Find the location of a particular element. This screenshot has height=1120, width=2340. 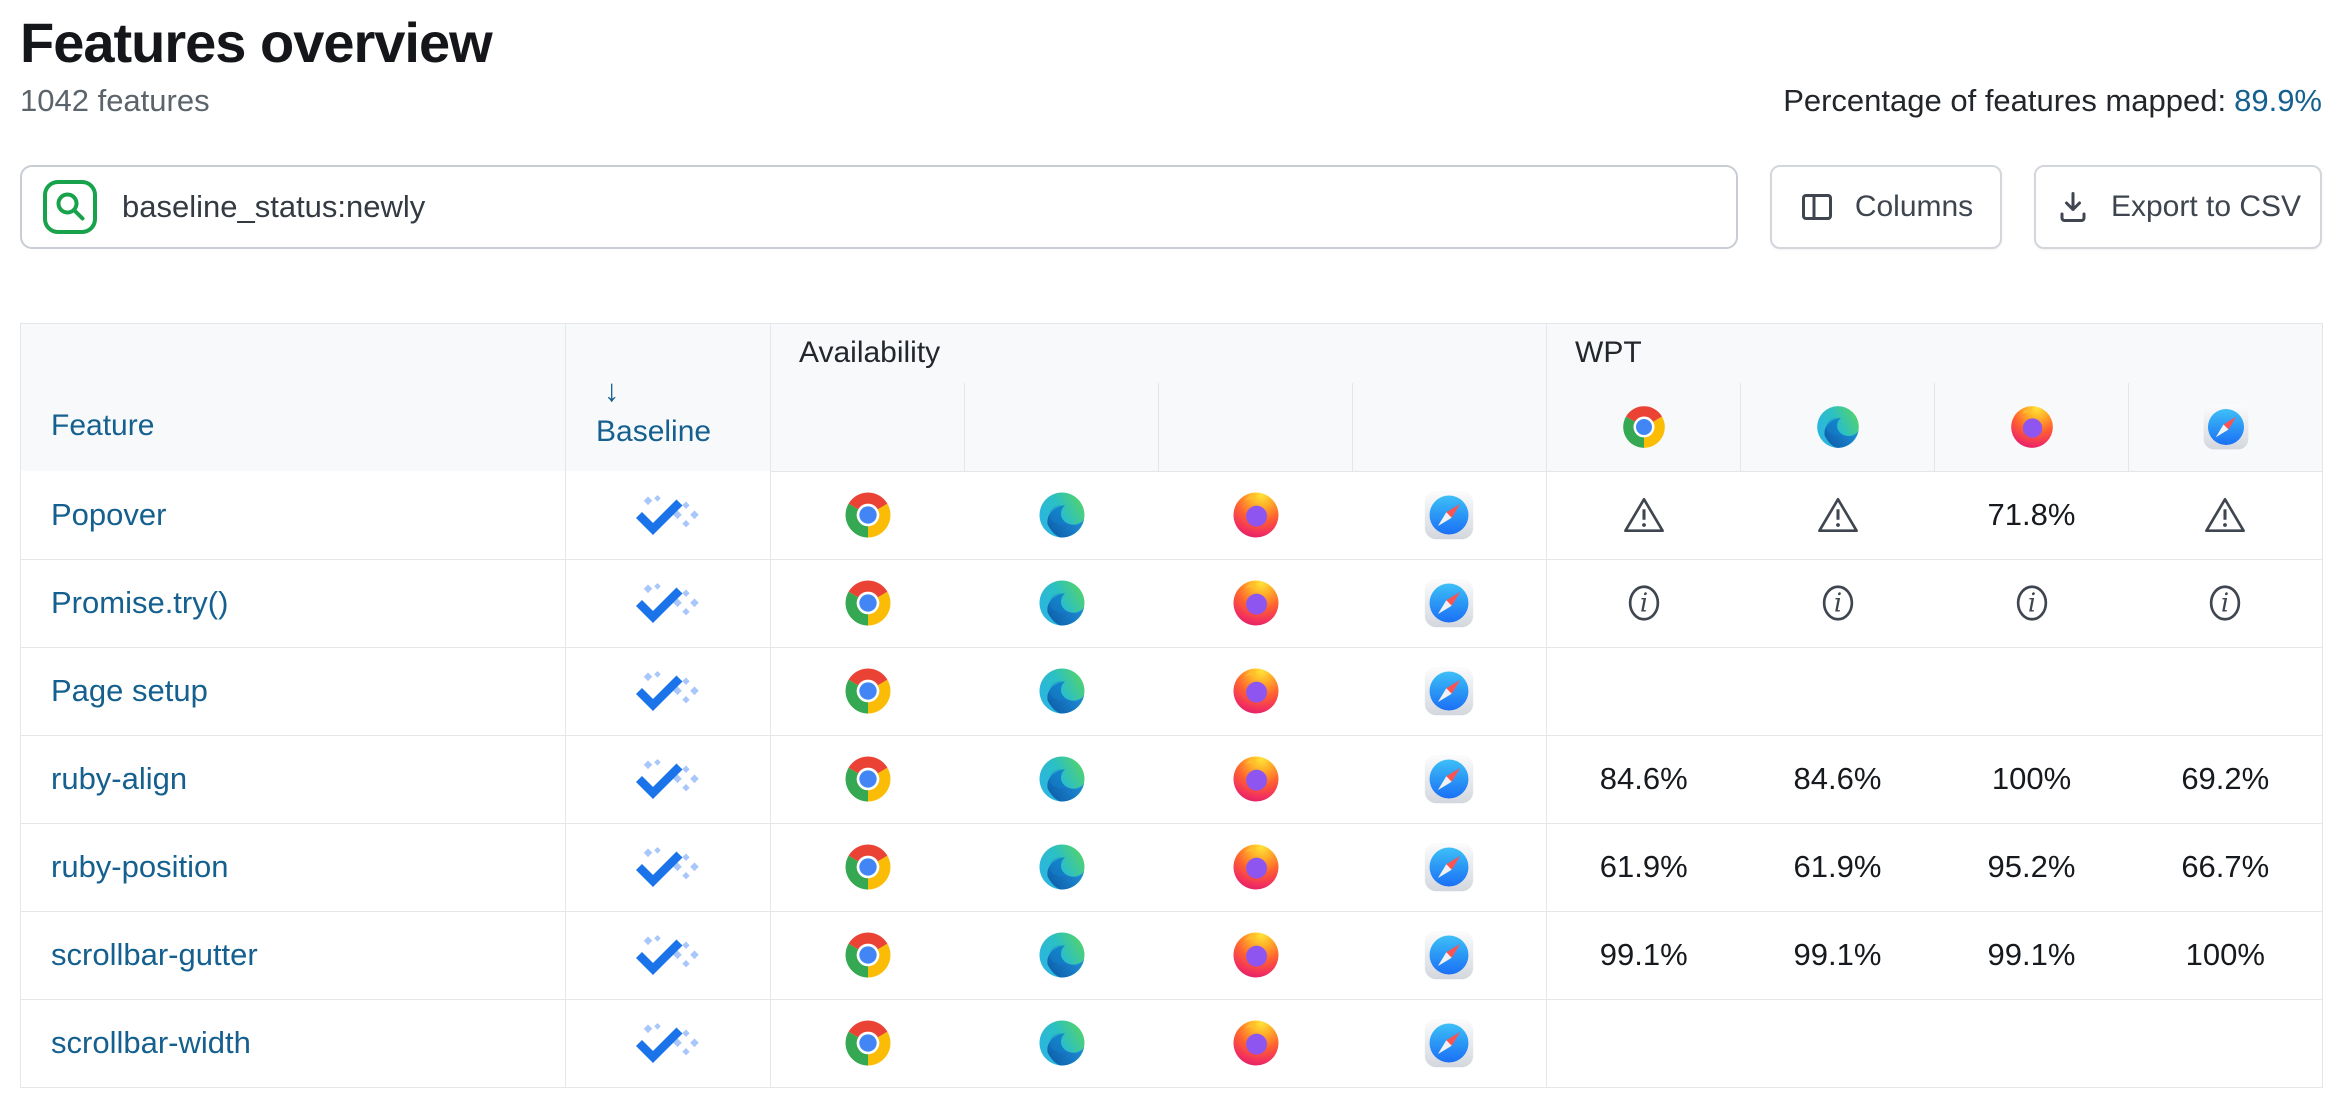

sort-desc-arrow-icon: ↓ is located at coordinates (612, 391).